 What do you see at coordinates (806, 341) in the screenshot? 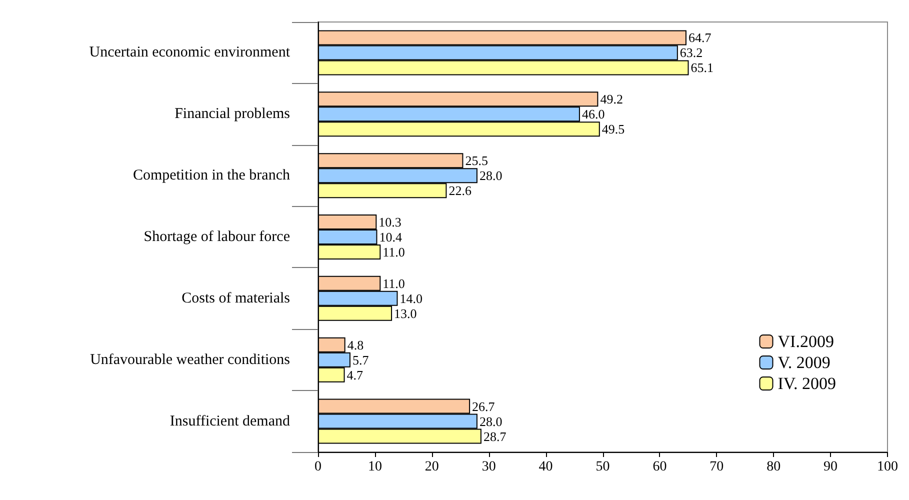
I see `legend-label: VI.2009` at bounding box center [806, 341].